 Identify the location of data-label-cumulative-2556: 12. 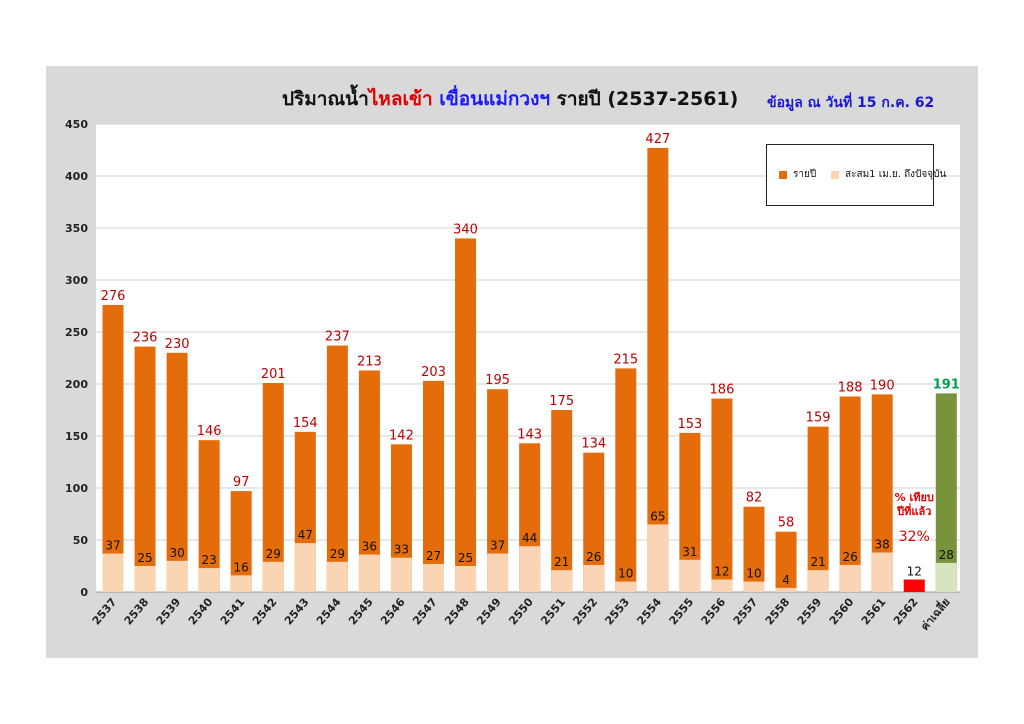
(721, 572).